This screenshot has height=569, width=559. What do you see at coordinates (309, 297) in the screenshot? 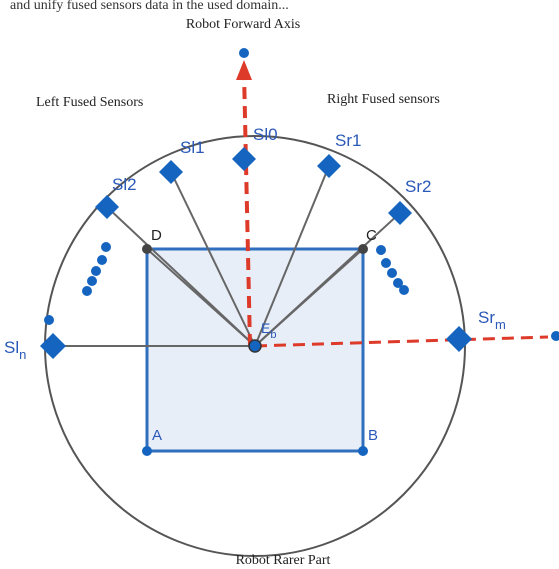
I see `ray-c` at bounding box center [309, 297].